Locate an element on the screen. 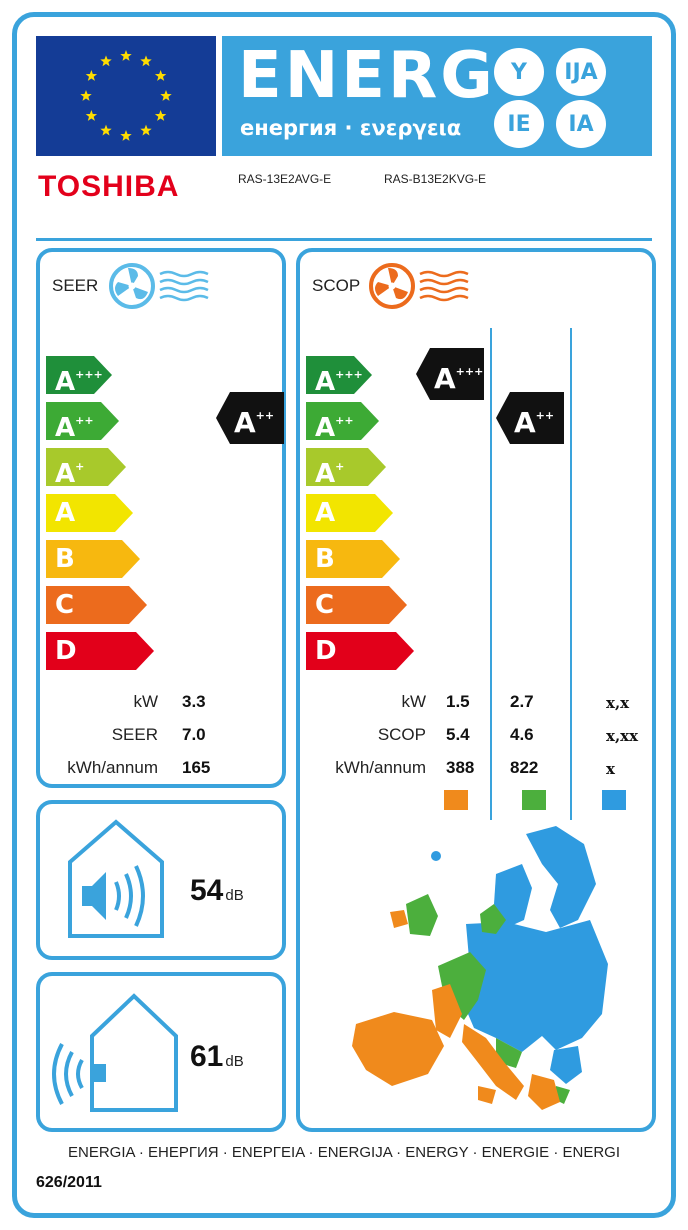 The width and height of the screenshot is (688, 1230). indoor-noise-panel: 54 dB is located at coordinates (161, 880).